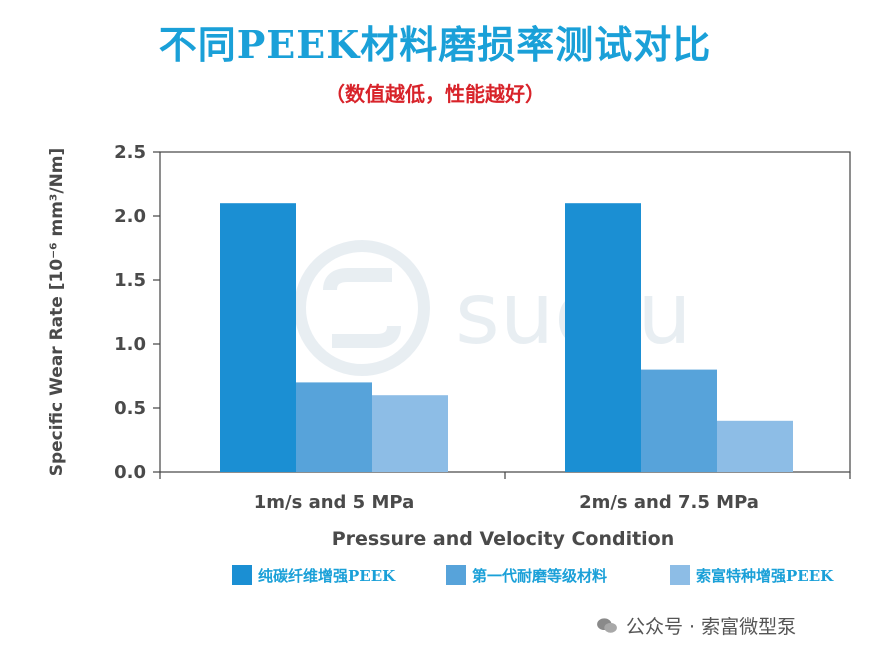 Image resolution: width=870 pixels, height=659 pixels. Describe the element at coordinates (258, 337) in the screenshot. I see `bar-s1-c1` at that location.